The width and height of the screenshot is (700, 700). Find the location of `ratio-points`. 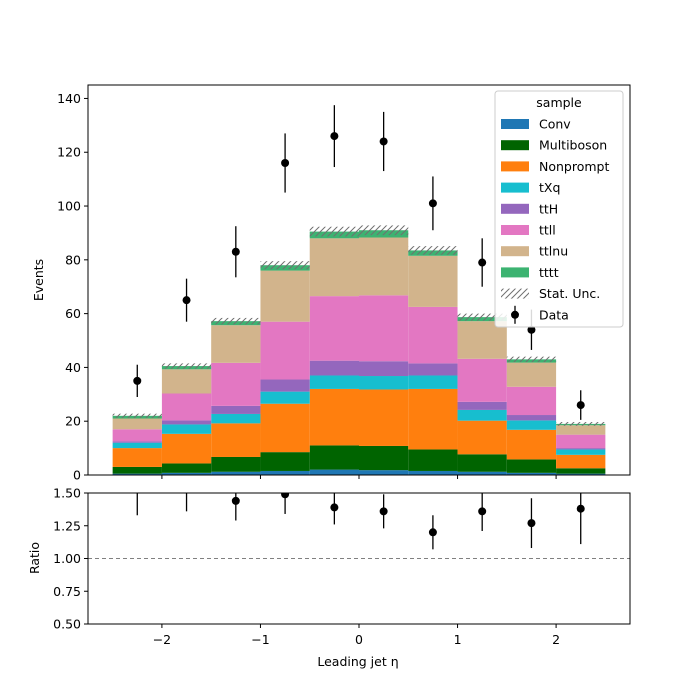

ratio-points is located at coordinates (359, 514).